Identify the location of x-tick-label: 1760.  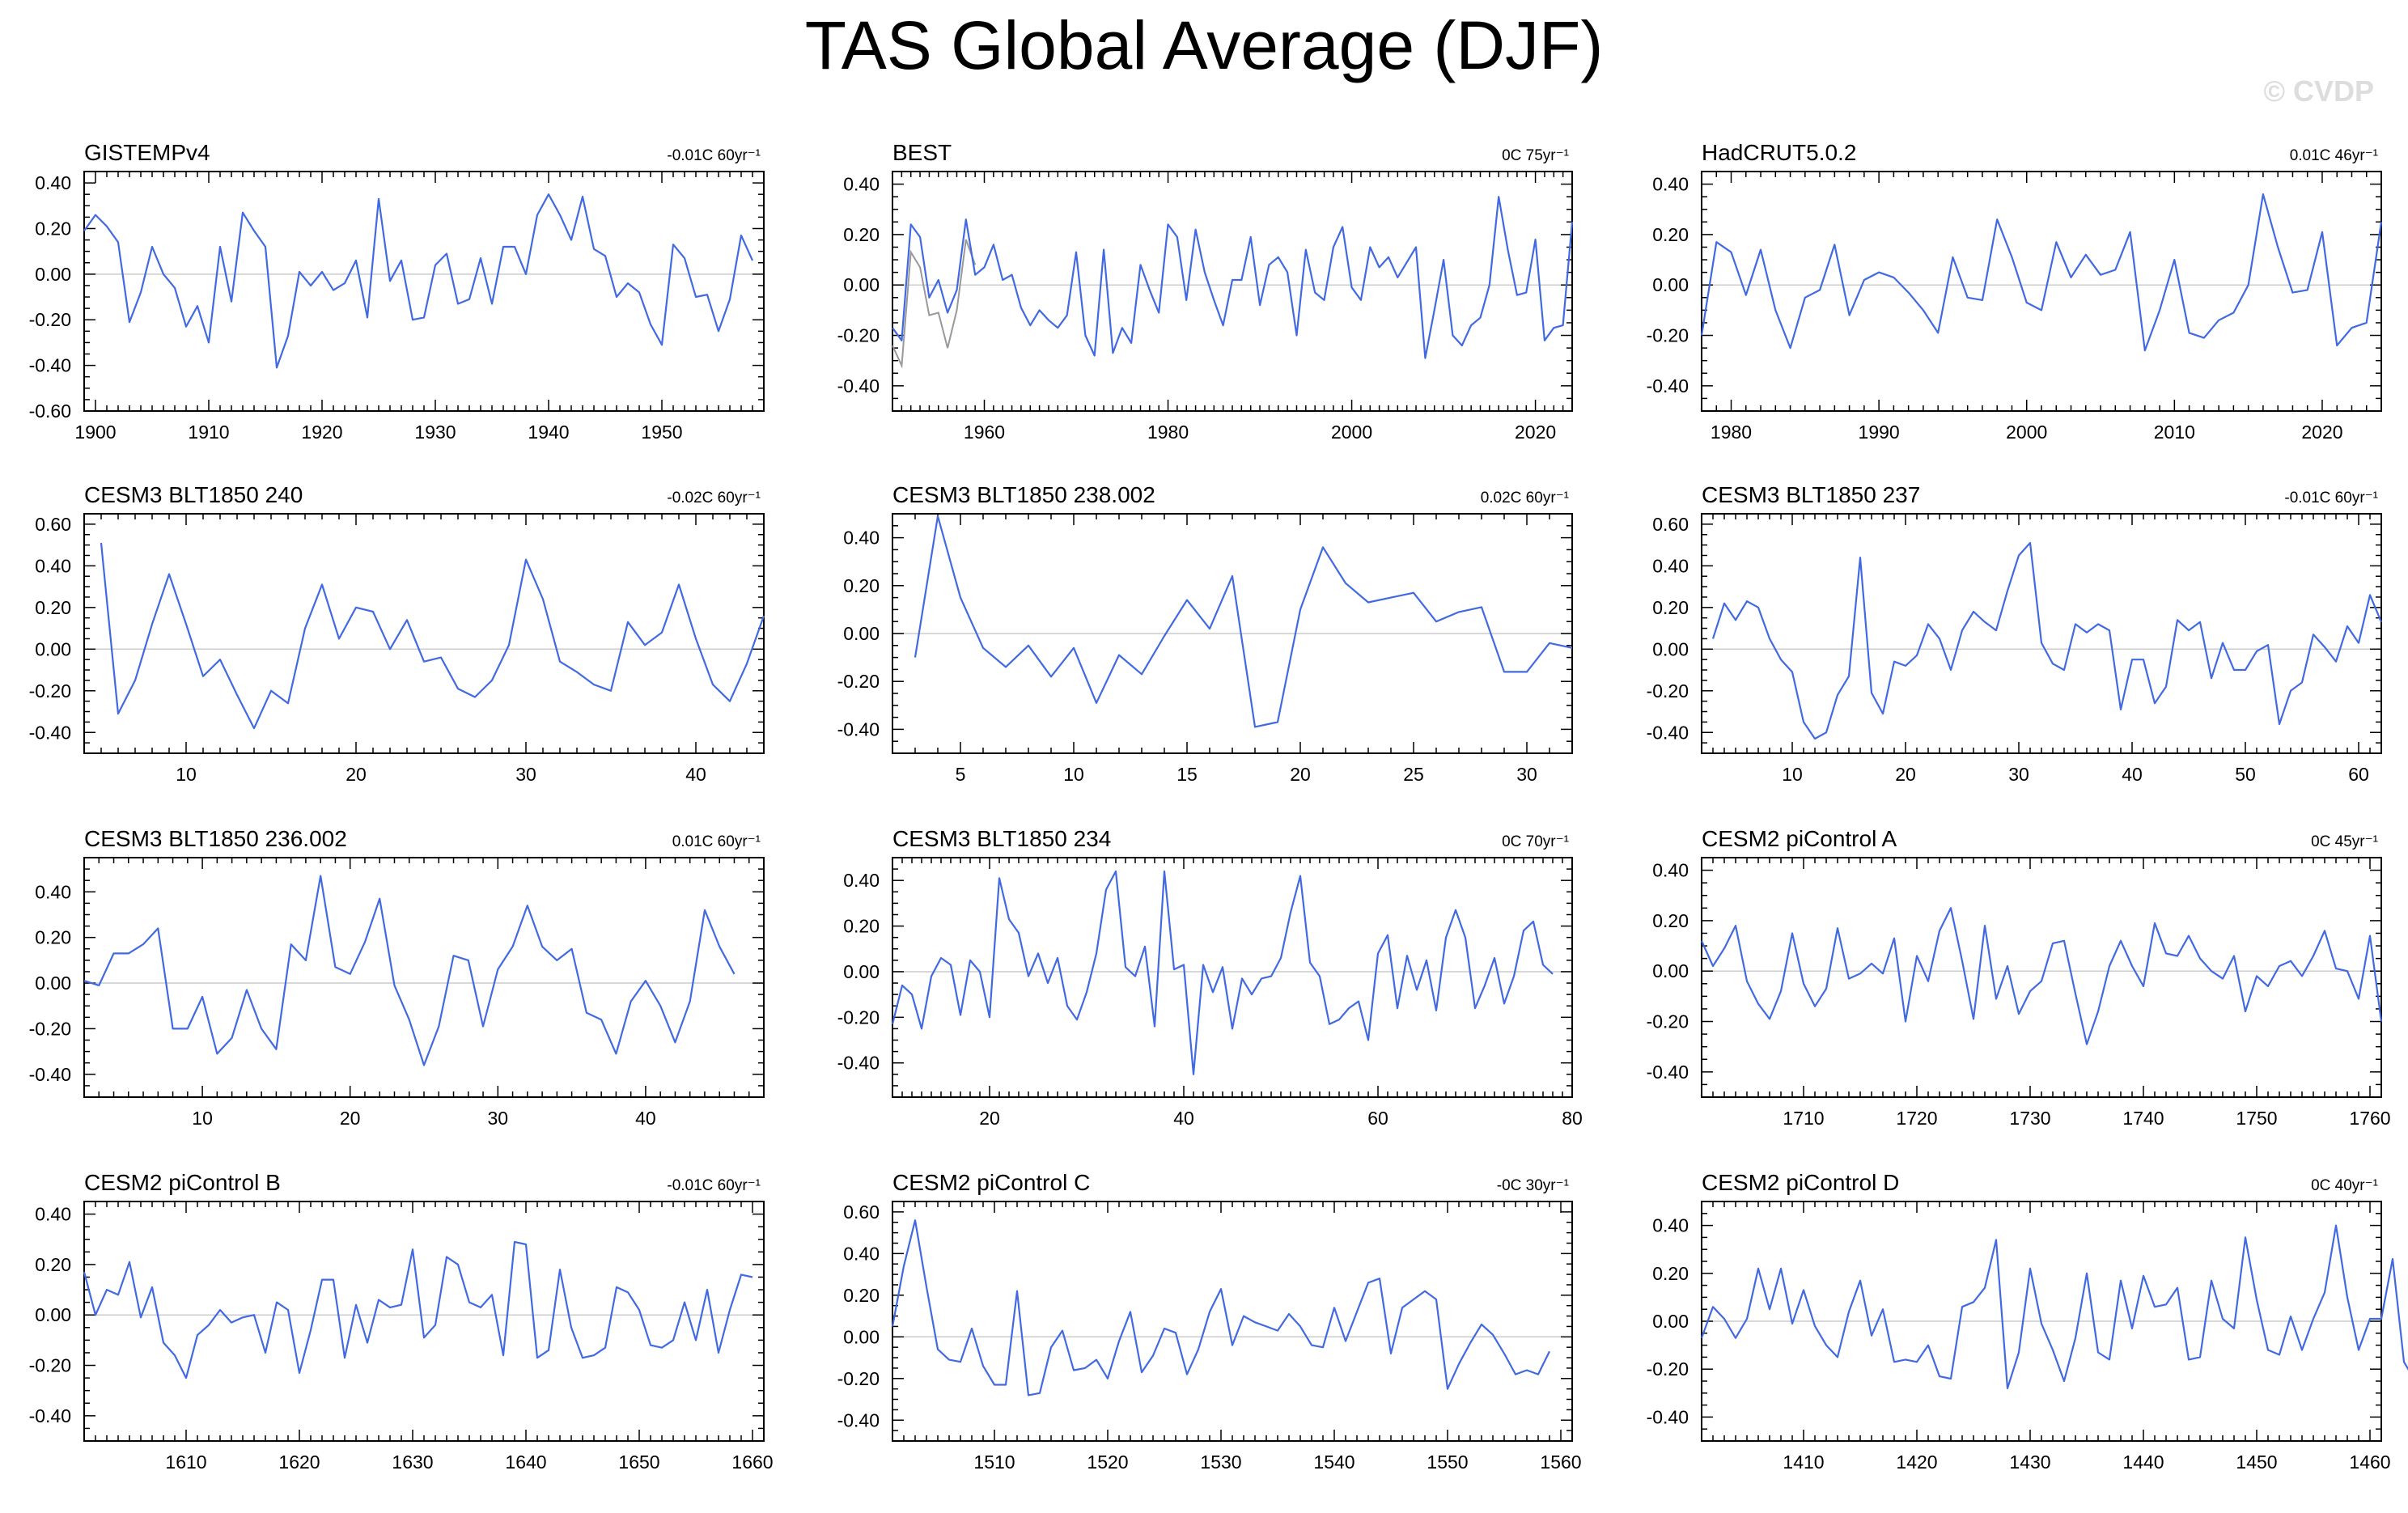
(2369, 1118).